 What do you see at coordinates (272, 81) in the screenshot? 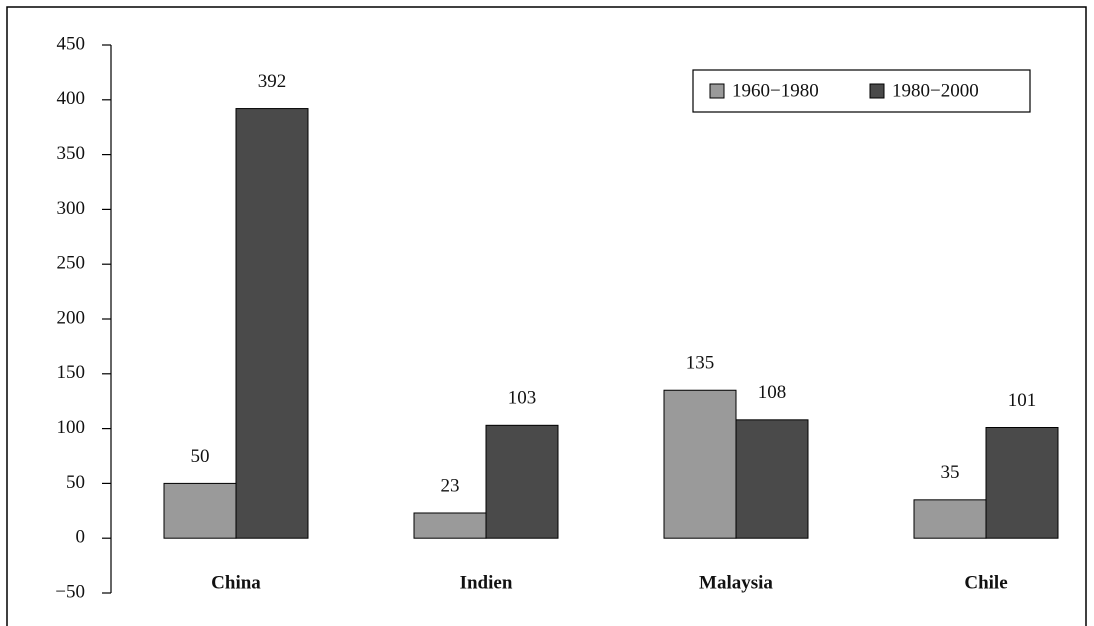
I see `data-label: 392` at bounding box center [272, 81].